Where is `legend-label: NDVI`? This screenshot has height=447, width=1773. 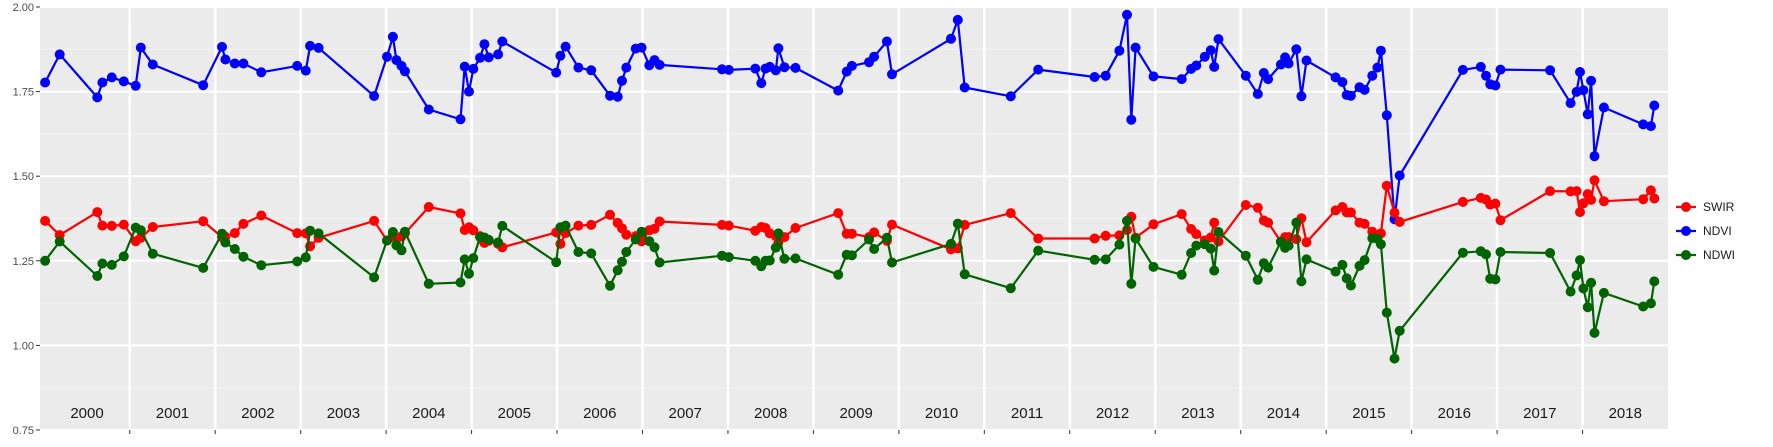
legend-label: NDVI is located at coordinates (1717, 231).